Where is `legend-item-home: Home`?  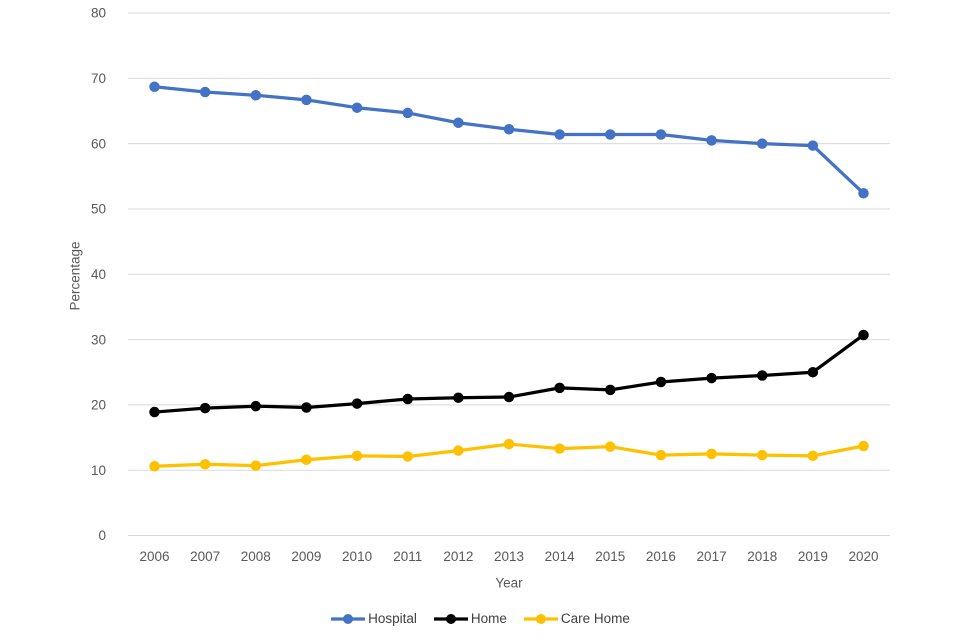
legend-item-home: Home is located at coordinates (470, 618).